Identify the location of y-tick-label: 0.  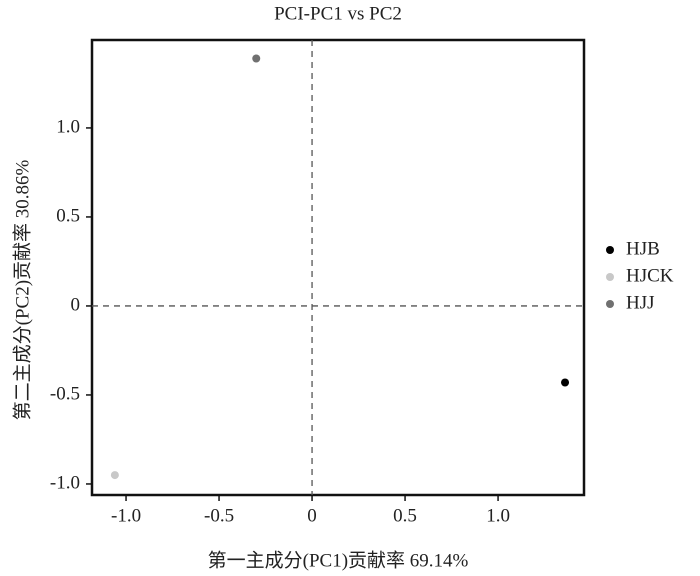
(76, 304).